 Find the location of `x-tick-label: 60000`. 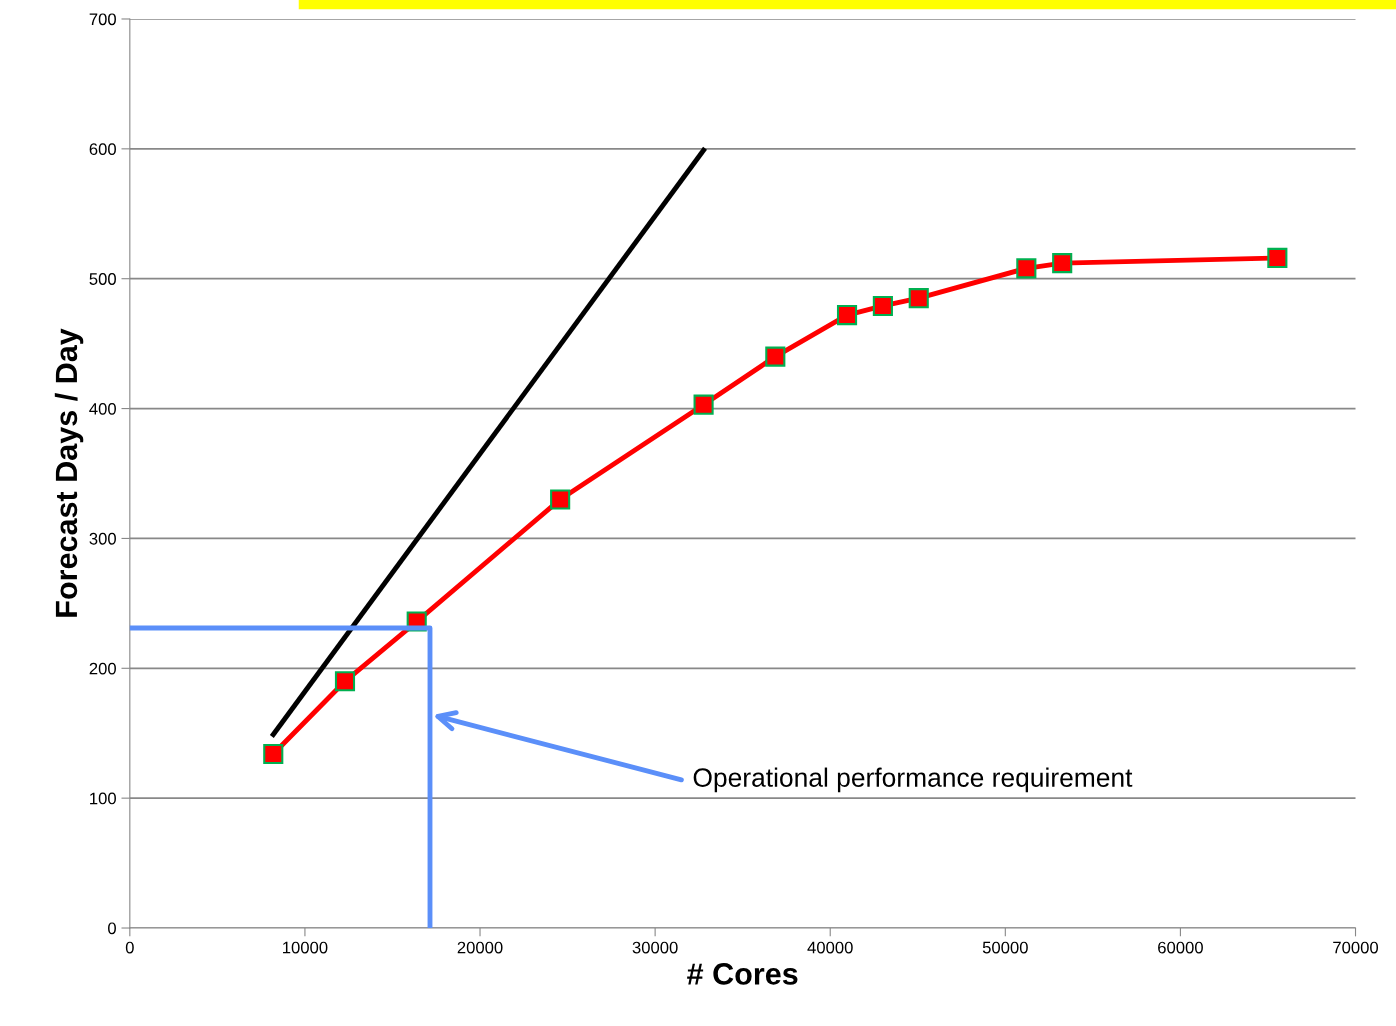

x-tick-label: 60000 is located at coordinates (1180, 947).